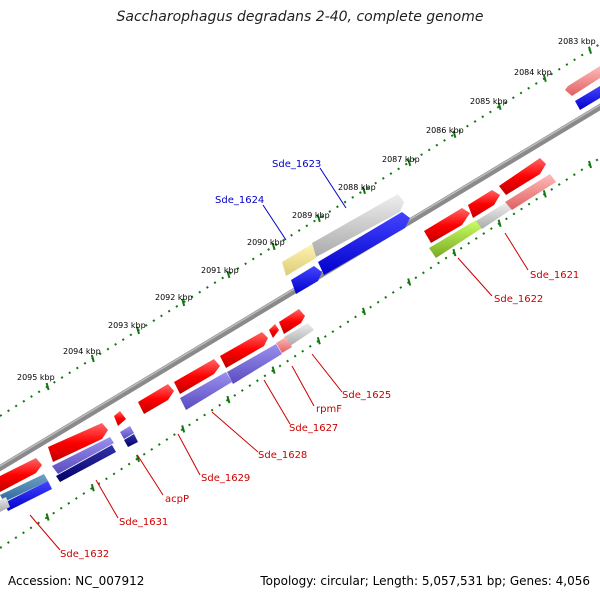 The width and height of the screenshot is (600, 600). Describe the element at coordinates (296, 164) in the screenshot. I see `gene-label: Sde_1623` at that location.